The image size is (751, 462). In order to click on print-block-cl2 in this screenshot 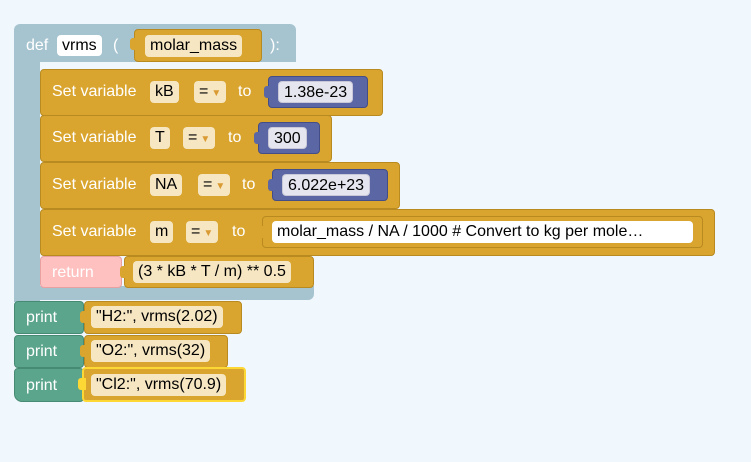, I will do `click(49, 385)`.